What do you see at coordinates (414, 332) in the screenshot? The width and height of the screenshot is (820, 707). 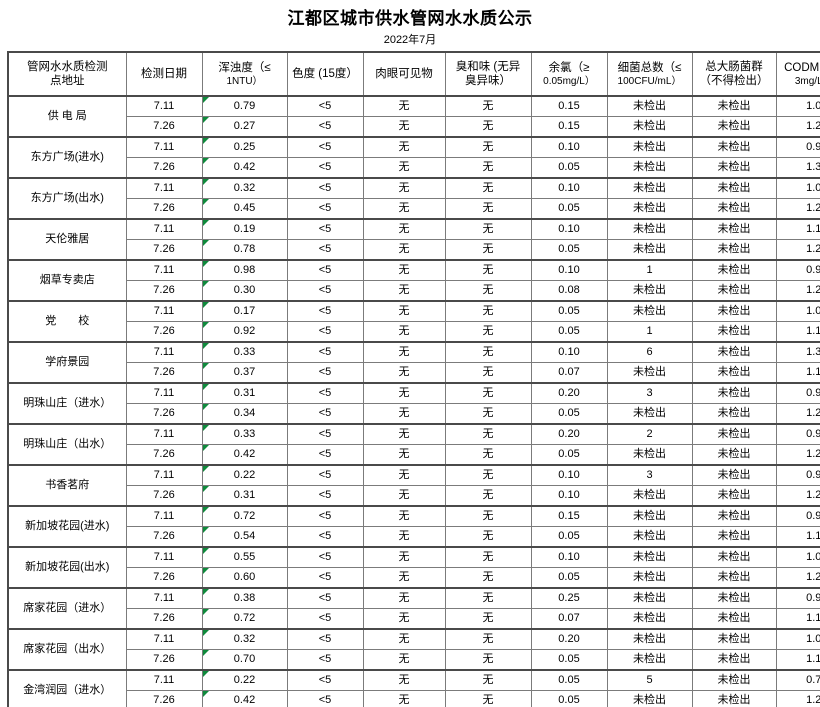 I see `table-row: 7.26 0.92 <5 无无 0.05 1 未检出 1.1` at bounding box center [414, 332].